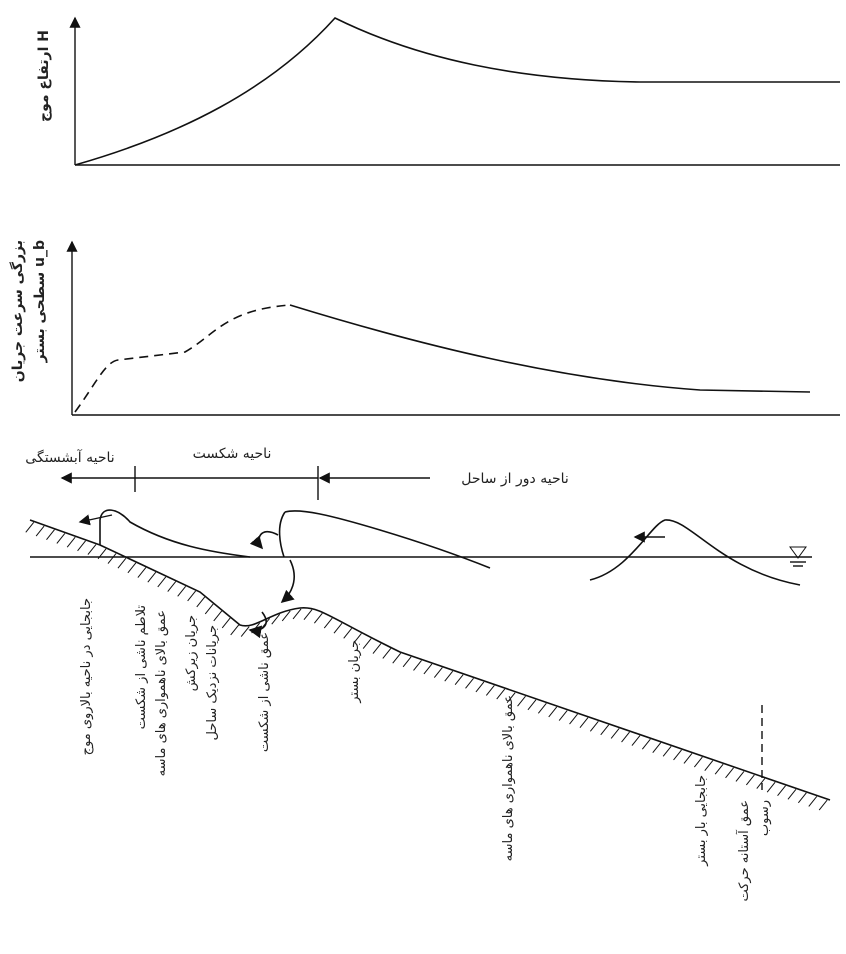  What do you see at coordinates (40, 301) in the screenshot?
I see `y-axis-label: سطحی بستر u_b` at bounding box center [40, 301].